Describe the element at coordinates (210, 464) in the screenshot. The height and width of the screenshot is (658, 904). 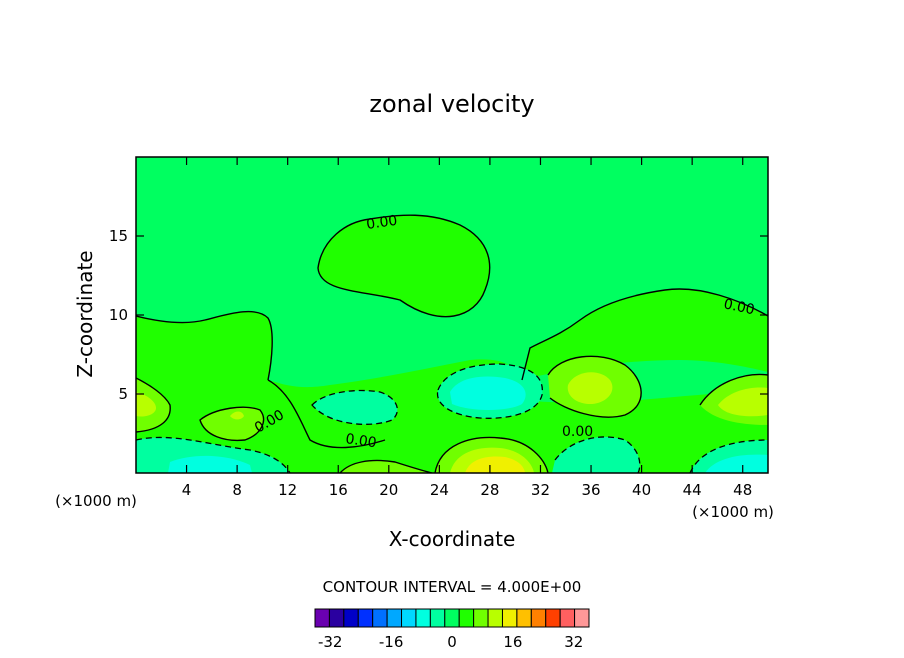
I see `region-cyan-left-inner` at that location.